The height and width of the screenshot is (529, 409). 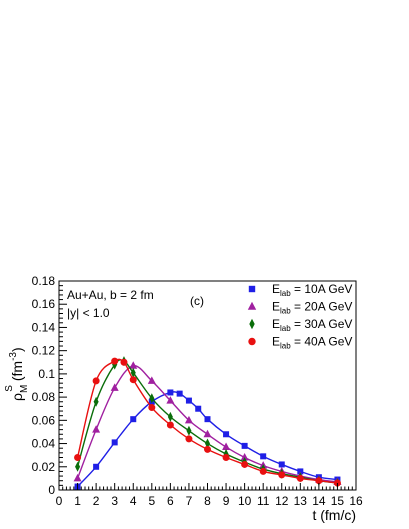 I want to click on y-axis-label: ρMS (fm-3), so click(x=17, y=374).